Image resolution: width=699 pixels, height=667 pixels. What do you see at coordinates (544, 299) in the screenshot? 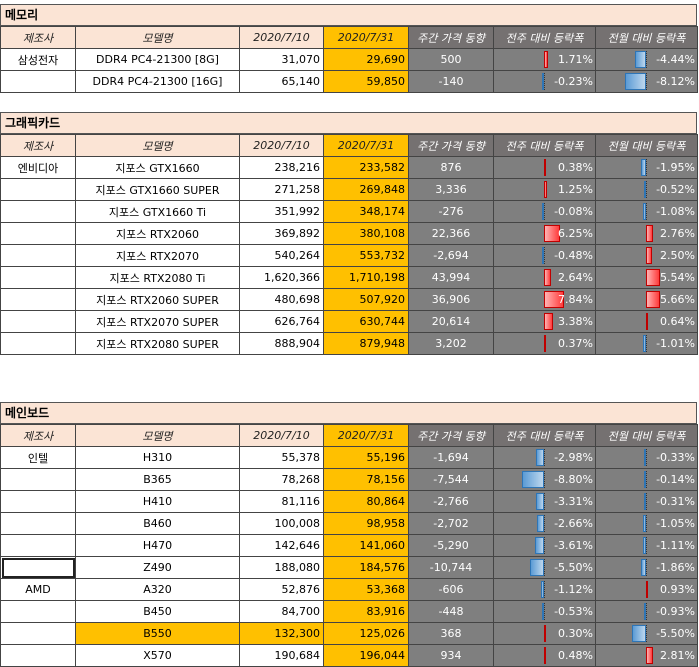
I see `weekly-change-cell: 7.84%` at bounding box center [544, 299].